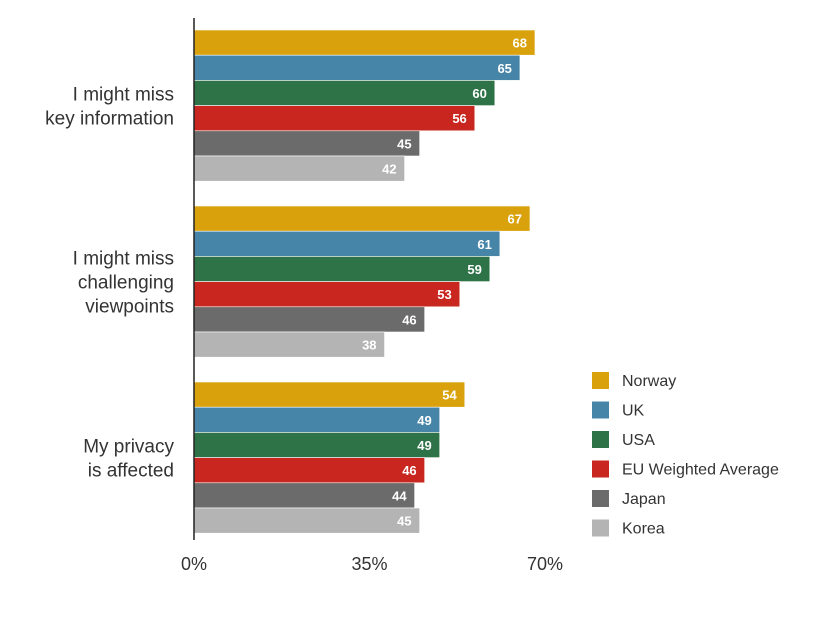  What do you see at coordinates (633, 411) in the screenshot?
I see `legend-label: UK` at bounding box center [633, 411].